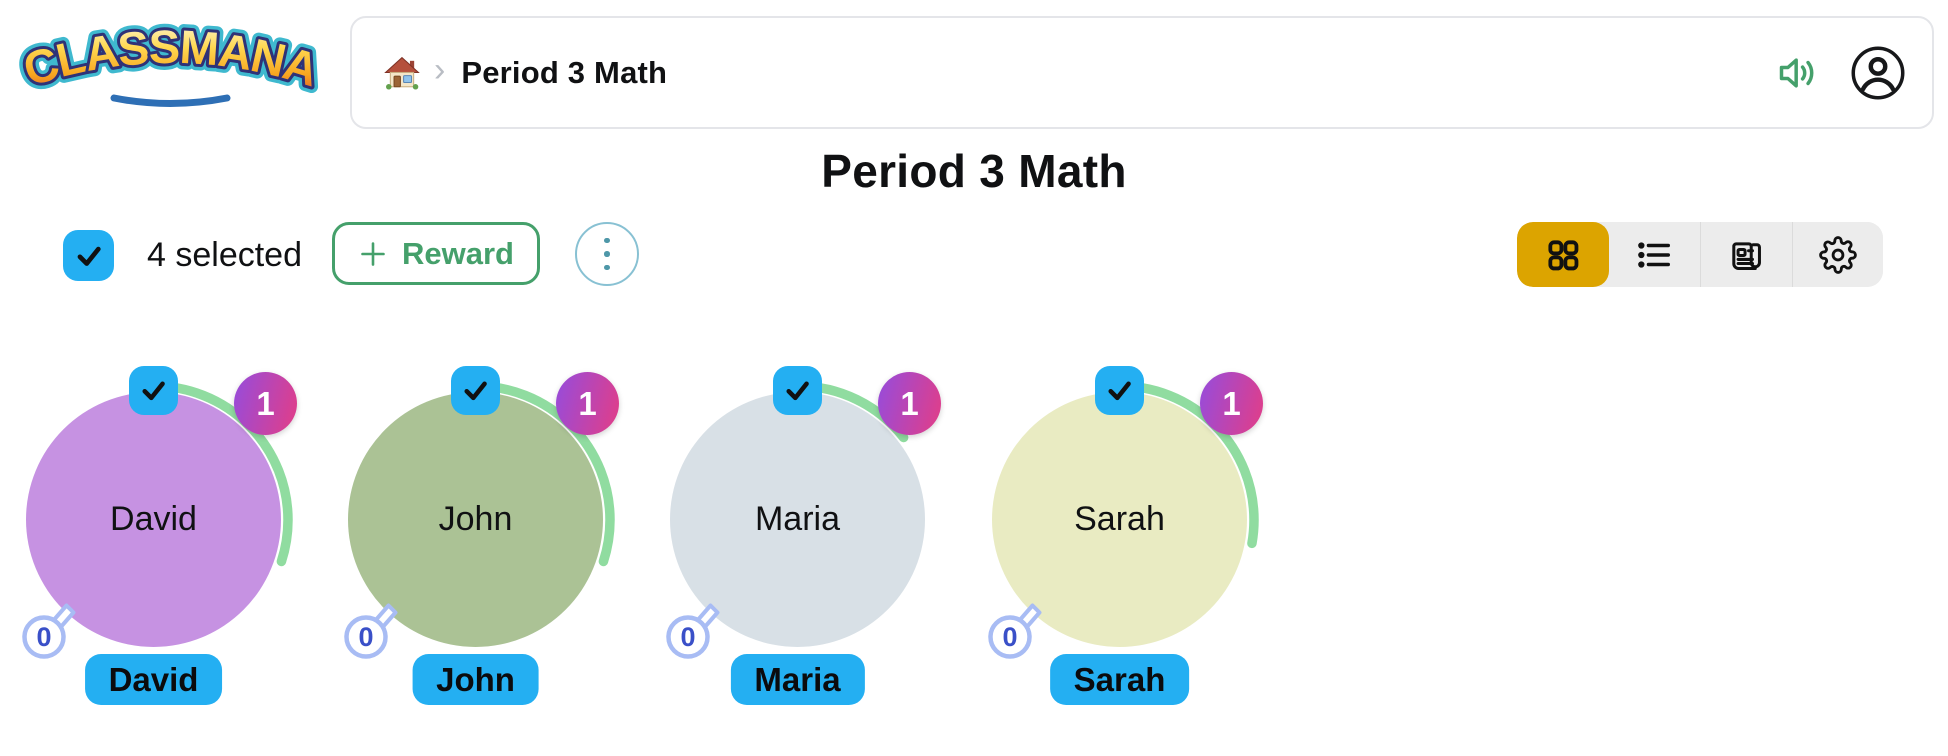  I want to click on student-card-maria: Maria 1 0 Maria, so click(799, 536).